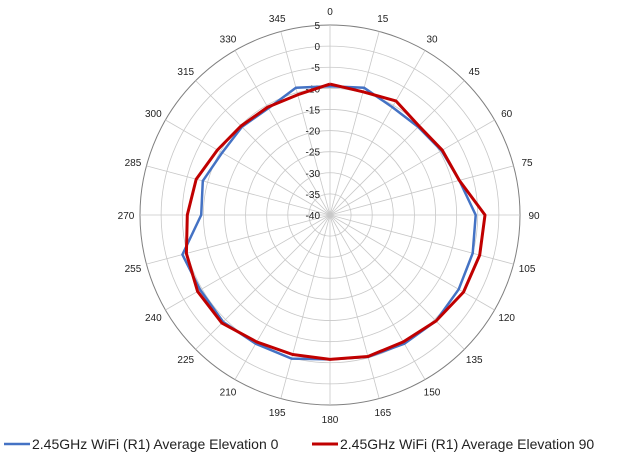 The width and height of the screenshot is (624, 457). Describe the element at coordinates (133, 269) in the screenshot. I see `angle-label: 255` at that location.